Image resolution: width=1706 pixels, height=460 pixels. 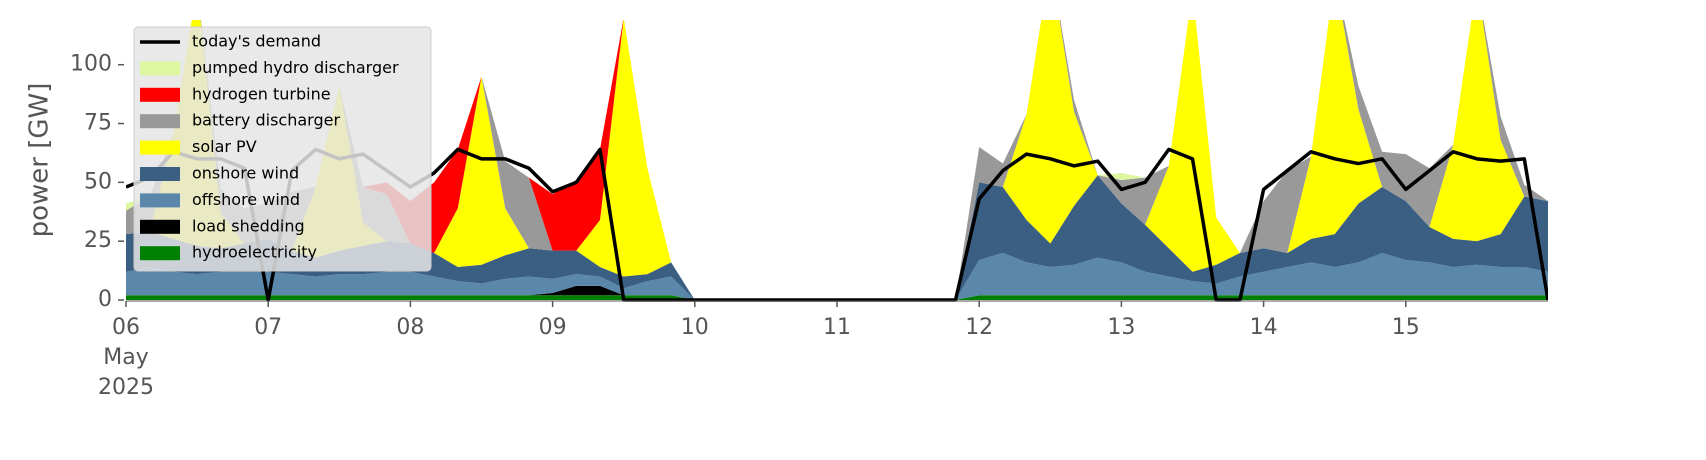 I want to click on y-tick-label: 75, so click(x=98, y=123).